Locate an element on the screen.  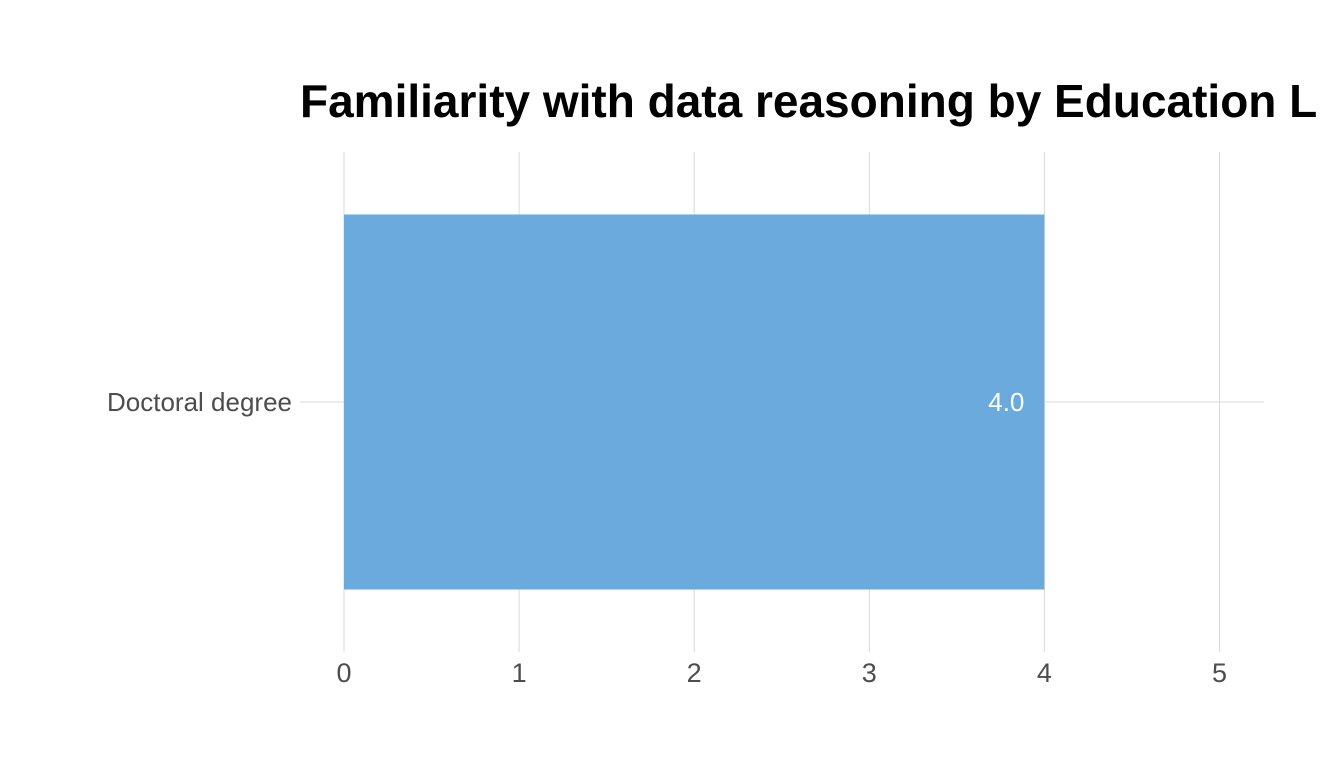
category-label-0: Doctoral degree is located at coordinates (199, 402).